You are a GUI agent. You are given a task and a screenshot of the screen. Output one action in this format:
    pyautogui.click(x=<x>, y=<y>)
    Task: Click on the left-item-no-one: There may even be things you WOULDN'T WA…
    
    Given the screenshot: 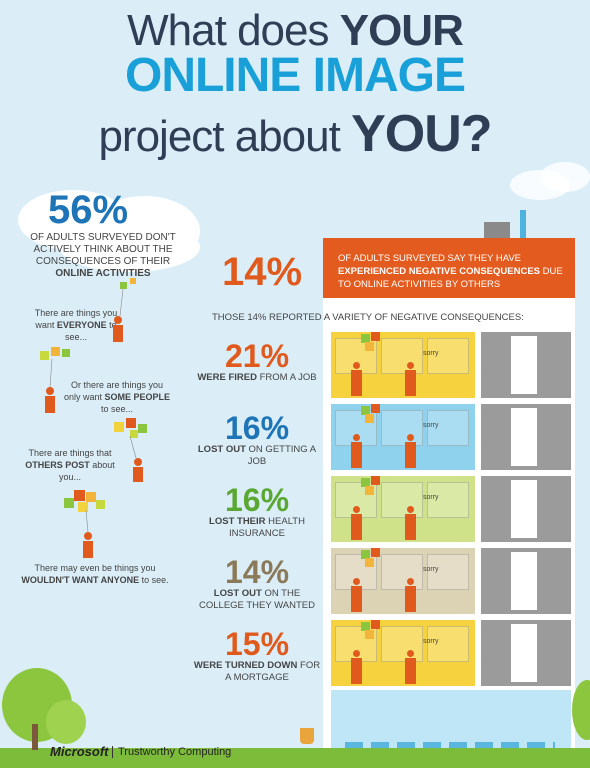 What is the action you would take?
    pyautogui.click(x=95, y=574)
    